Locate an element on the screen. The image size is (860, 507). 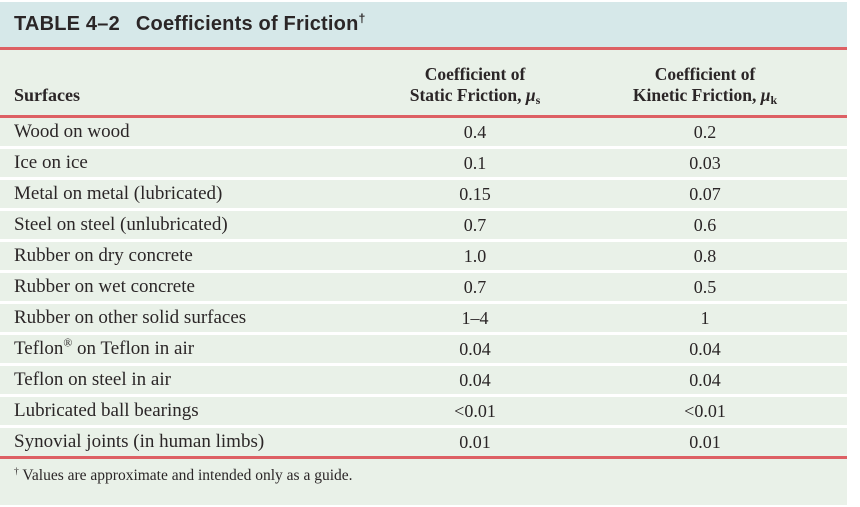
table-row: Wood on wood 0.4 0.2 is located at coordinates (423, 132).